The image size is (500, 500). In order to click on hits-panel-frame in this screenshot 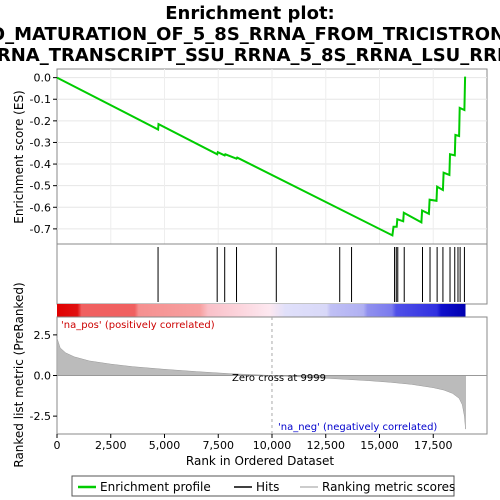, I will do `click(272, 274)`.